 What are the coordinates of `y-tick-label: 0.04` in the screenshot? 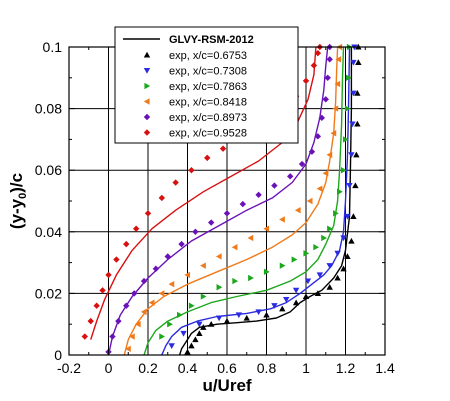 It's located at (48, 232).